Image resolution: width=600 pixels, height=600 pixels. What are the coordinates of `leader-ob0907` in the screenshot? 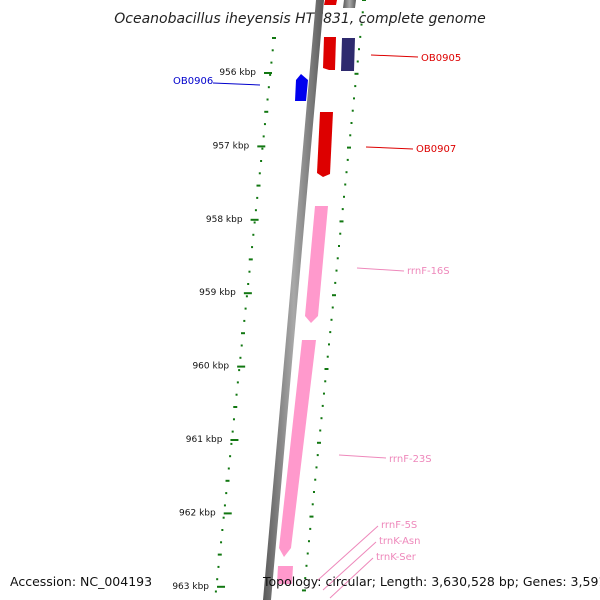 It's located at (389, 148).